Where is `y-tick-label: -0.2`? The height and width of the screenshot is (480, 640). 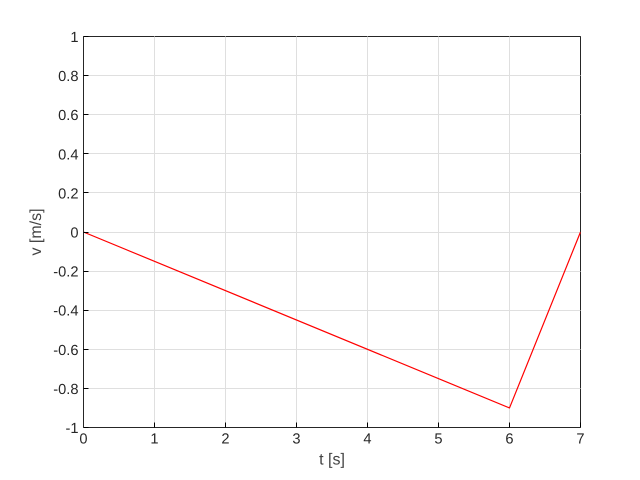 y-tick-label: -0.2 is located at coordinates (66, 272).